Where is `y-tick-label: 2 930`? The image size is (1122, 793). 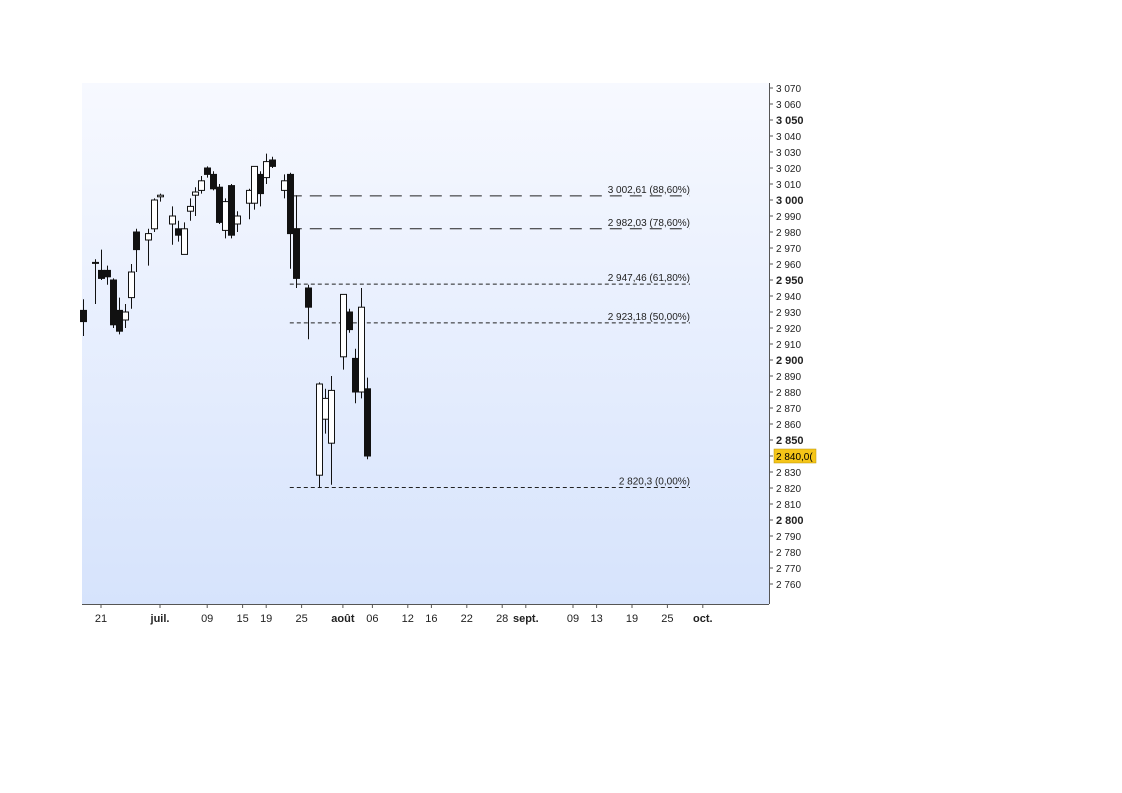
y-tick-label: 2 930 is located at coordinates (788, 313).